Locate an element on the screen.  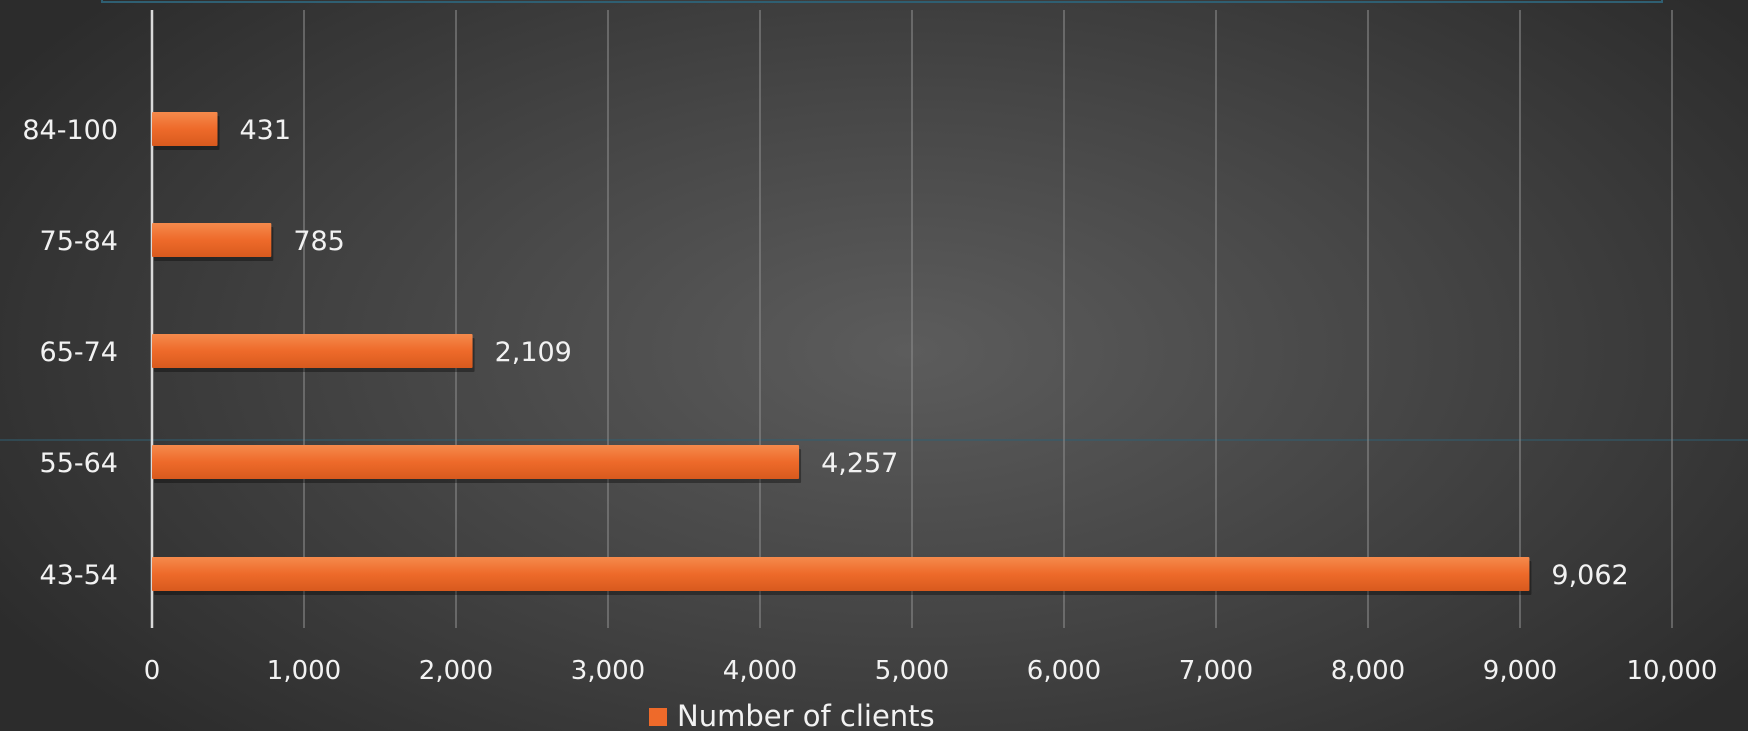
top-panel-border is located at coordinates (882, 1).